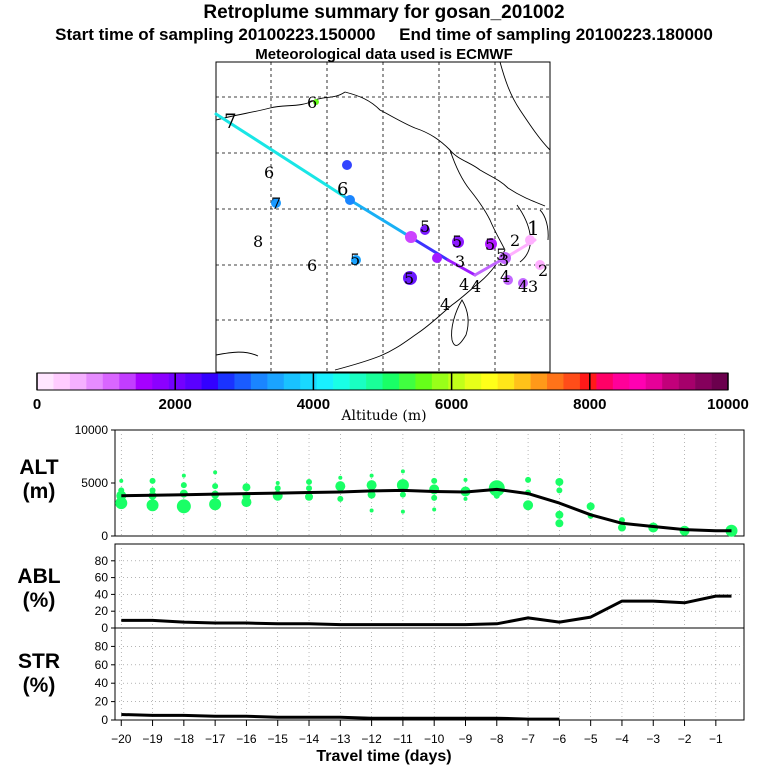 This screenshot has width=768, height=768. What do you see at coordinates (102, 702) in the screenshot?
I see `y-tick-label: 20` at bounding box center [102, 702].